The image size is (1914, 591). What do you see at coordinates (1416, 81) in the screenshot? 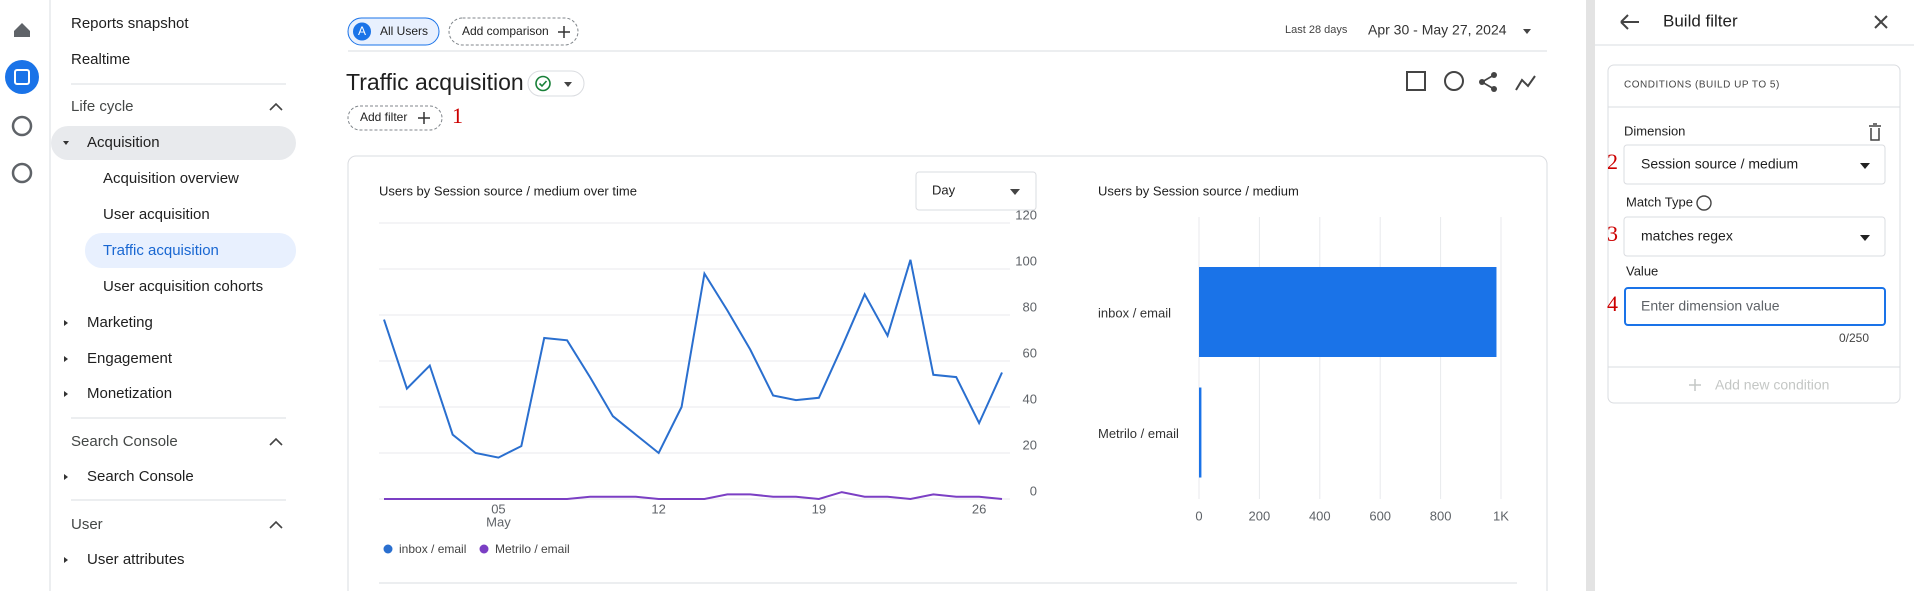
I see `compare-icon` at bounding box center [1416, 81].